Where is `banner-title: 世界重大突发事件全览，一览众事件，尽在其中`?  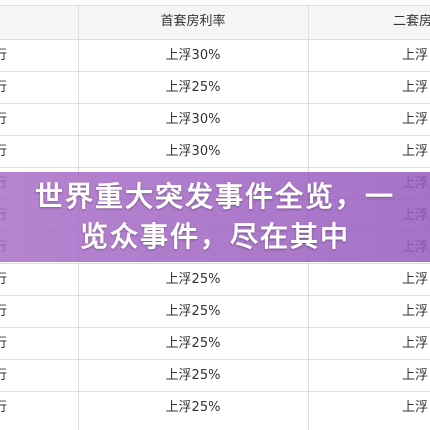
banner-title: 世界重大突发事件全览，一览众事件，尽在其中 is located at coordinates (214, 216).